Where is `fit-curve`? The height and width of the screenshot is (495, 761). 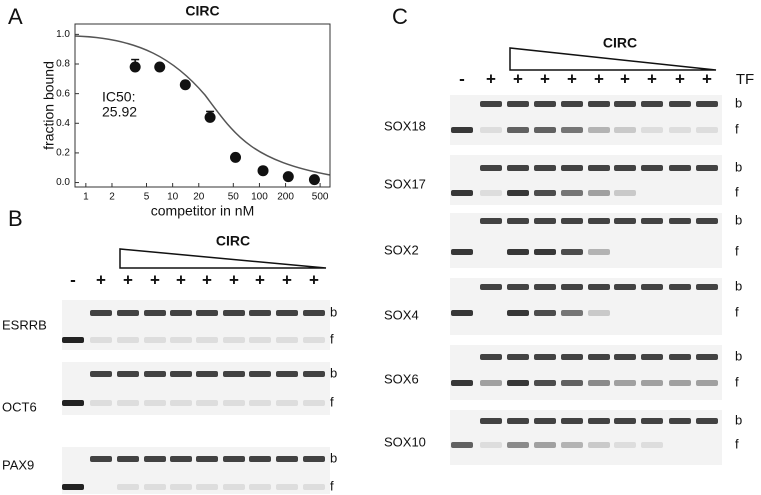 fit-curve is located at coordinates (202, 105).